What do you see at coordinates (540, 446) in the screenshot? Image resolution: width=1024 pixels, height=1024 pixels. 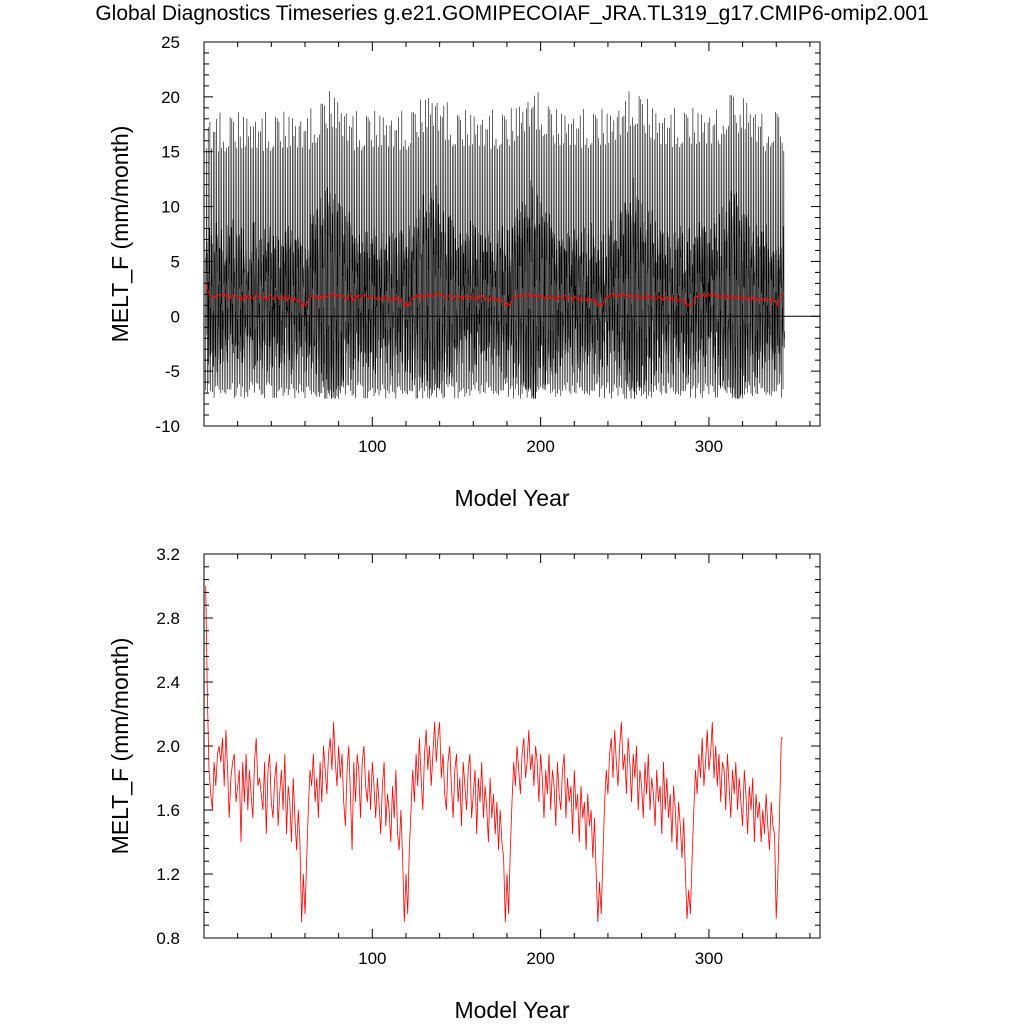 I see `top-x-tick-label: 200` at bounding box center [540, 446].